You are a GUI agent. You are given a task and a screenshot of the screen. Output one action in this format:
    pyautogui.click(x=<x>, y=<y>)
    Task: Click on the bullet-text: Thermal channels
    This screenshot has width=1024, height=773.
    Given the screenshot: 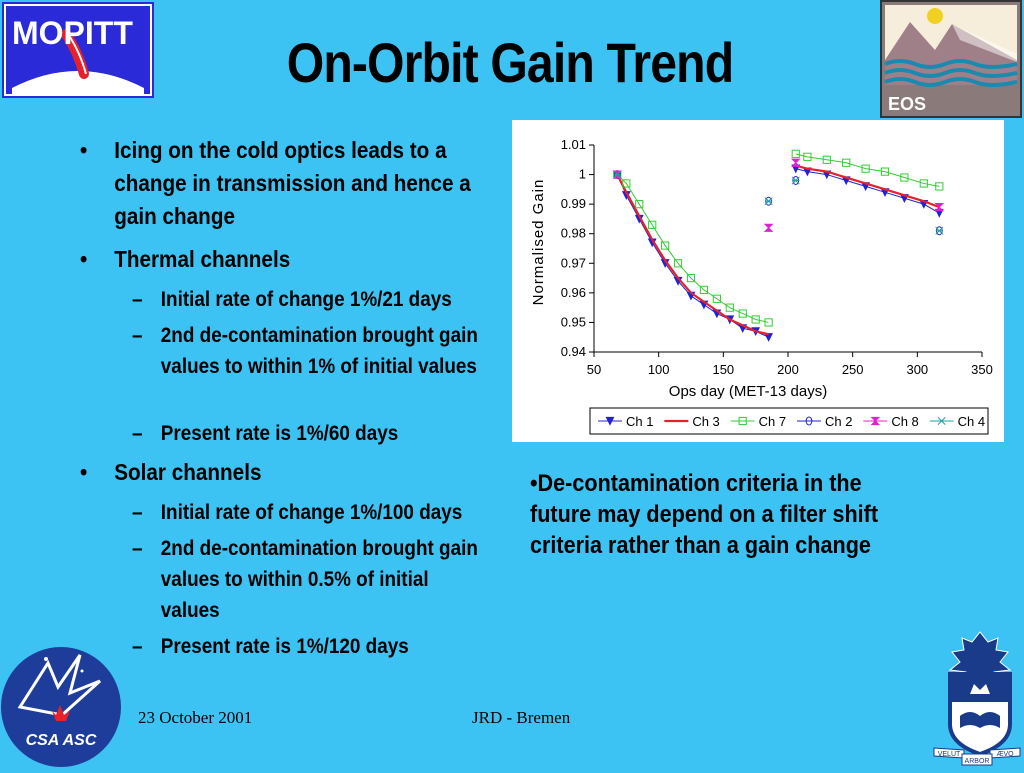 What is the action you would take?
    pyautogui.click(x=202, y=259)
    